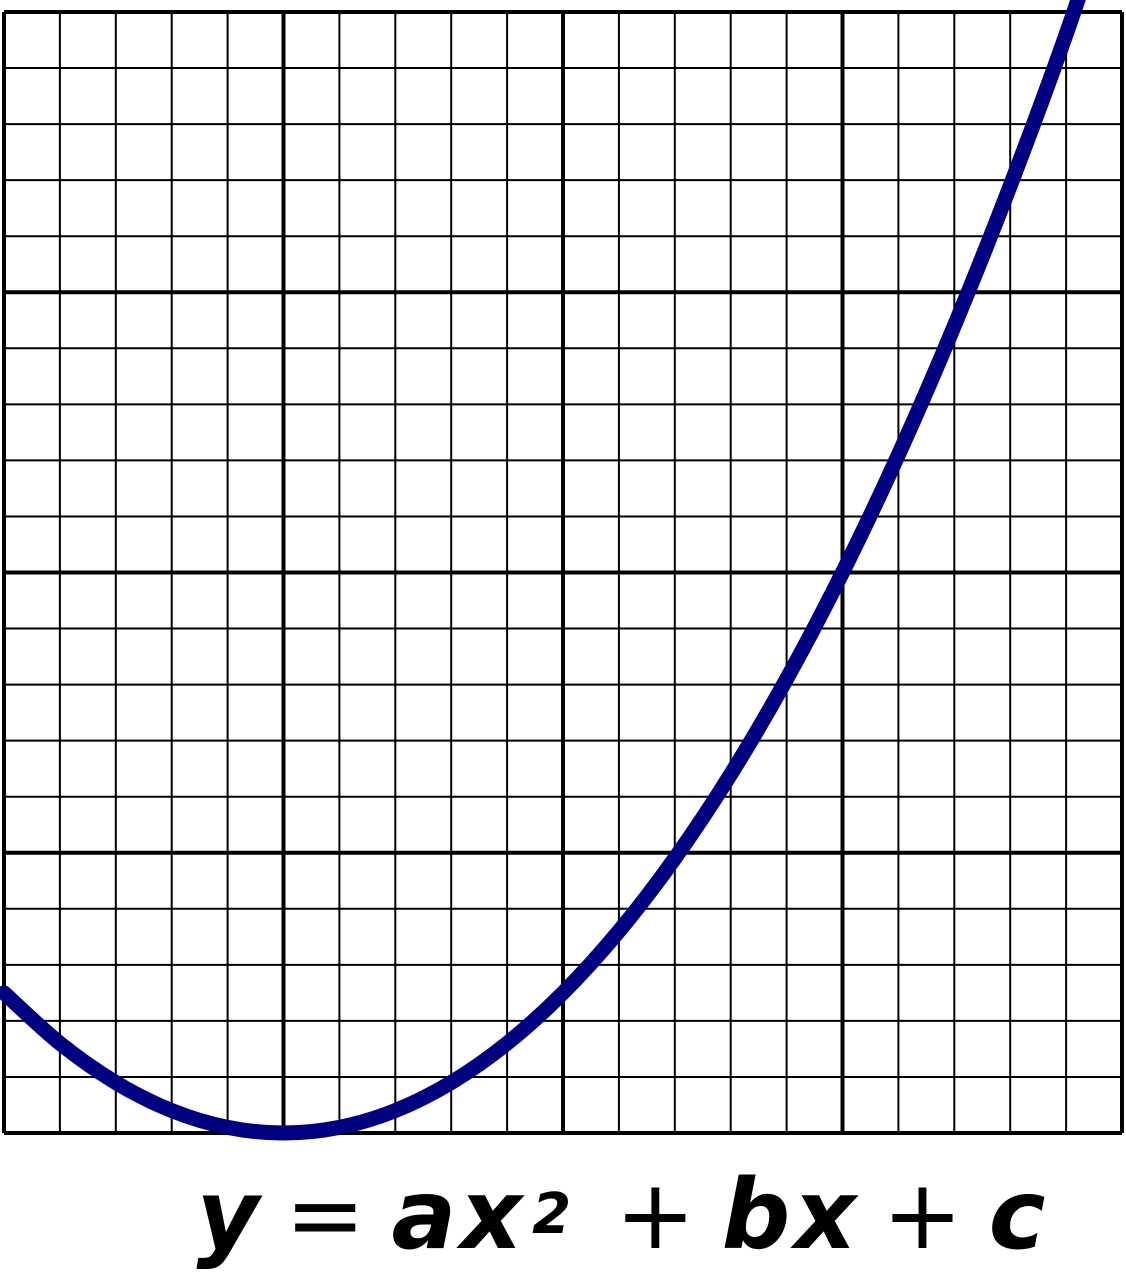 This screenshot has height=1280, width=1126. I want to click on equation-plus-2: +, so click(924, 1215).